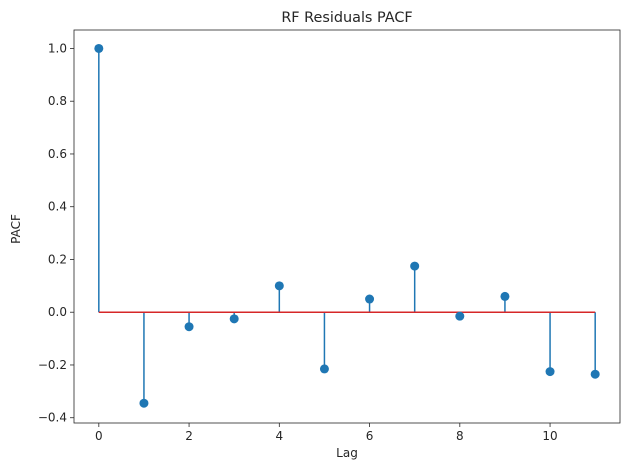  I want to click on y-tick-label: 0.0, so click(57, 312).